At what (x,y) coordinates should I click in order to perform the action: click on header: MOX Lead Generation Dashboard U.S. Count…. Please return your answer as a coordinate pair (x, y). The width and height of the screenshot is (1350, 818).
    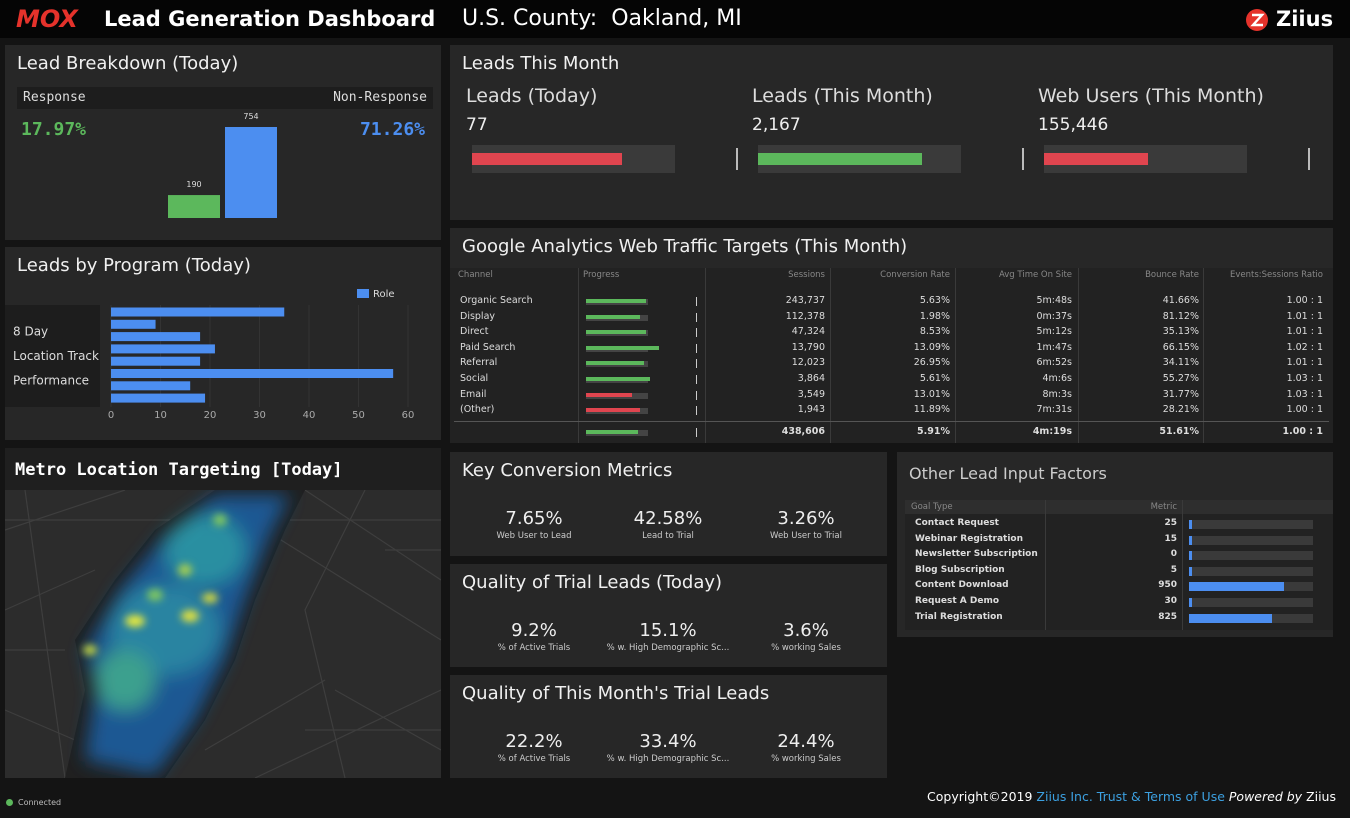
    Looking at the image, I should click on (675, 19).